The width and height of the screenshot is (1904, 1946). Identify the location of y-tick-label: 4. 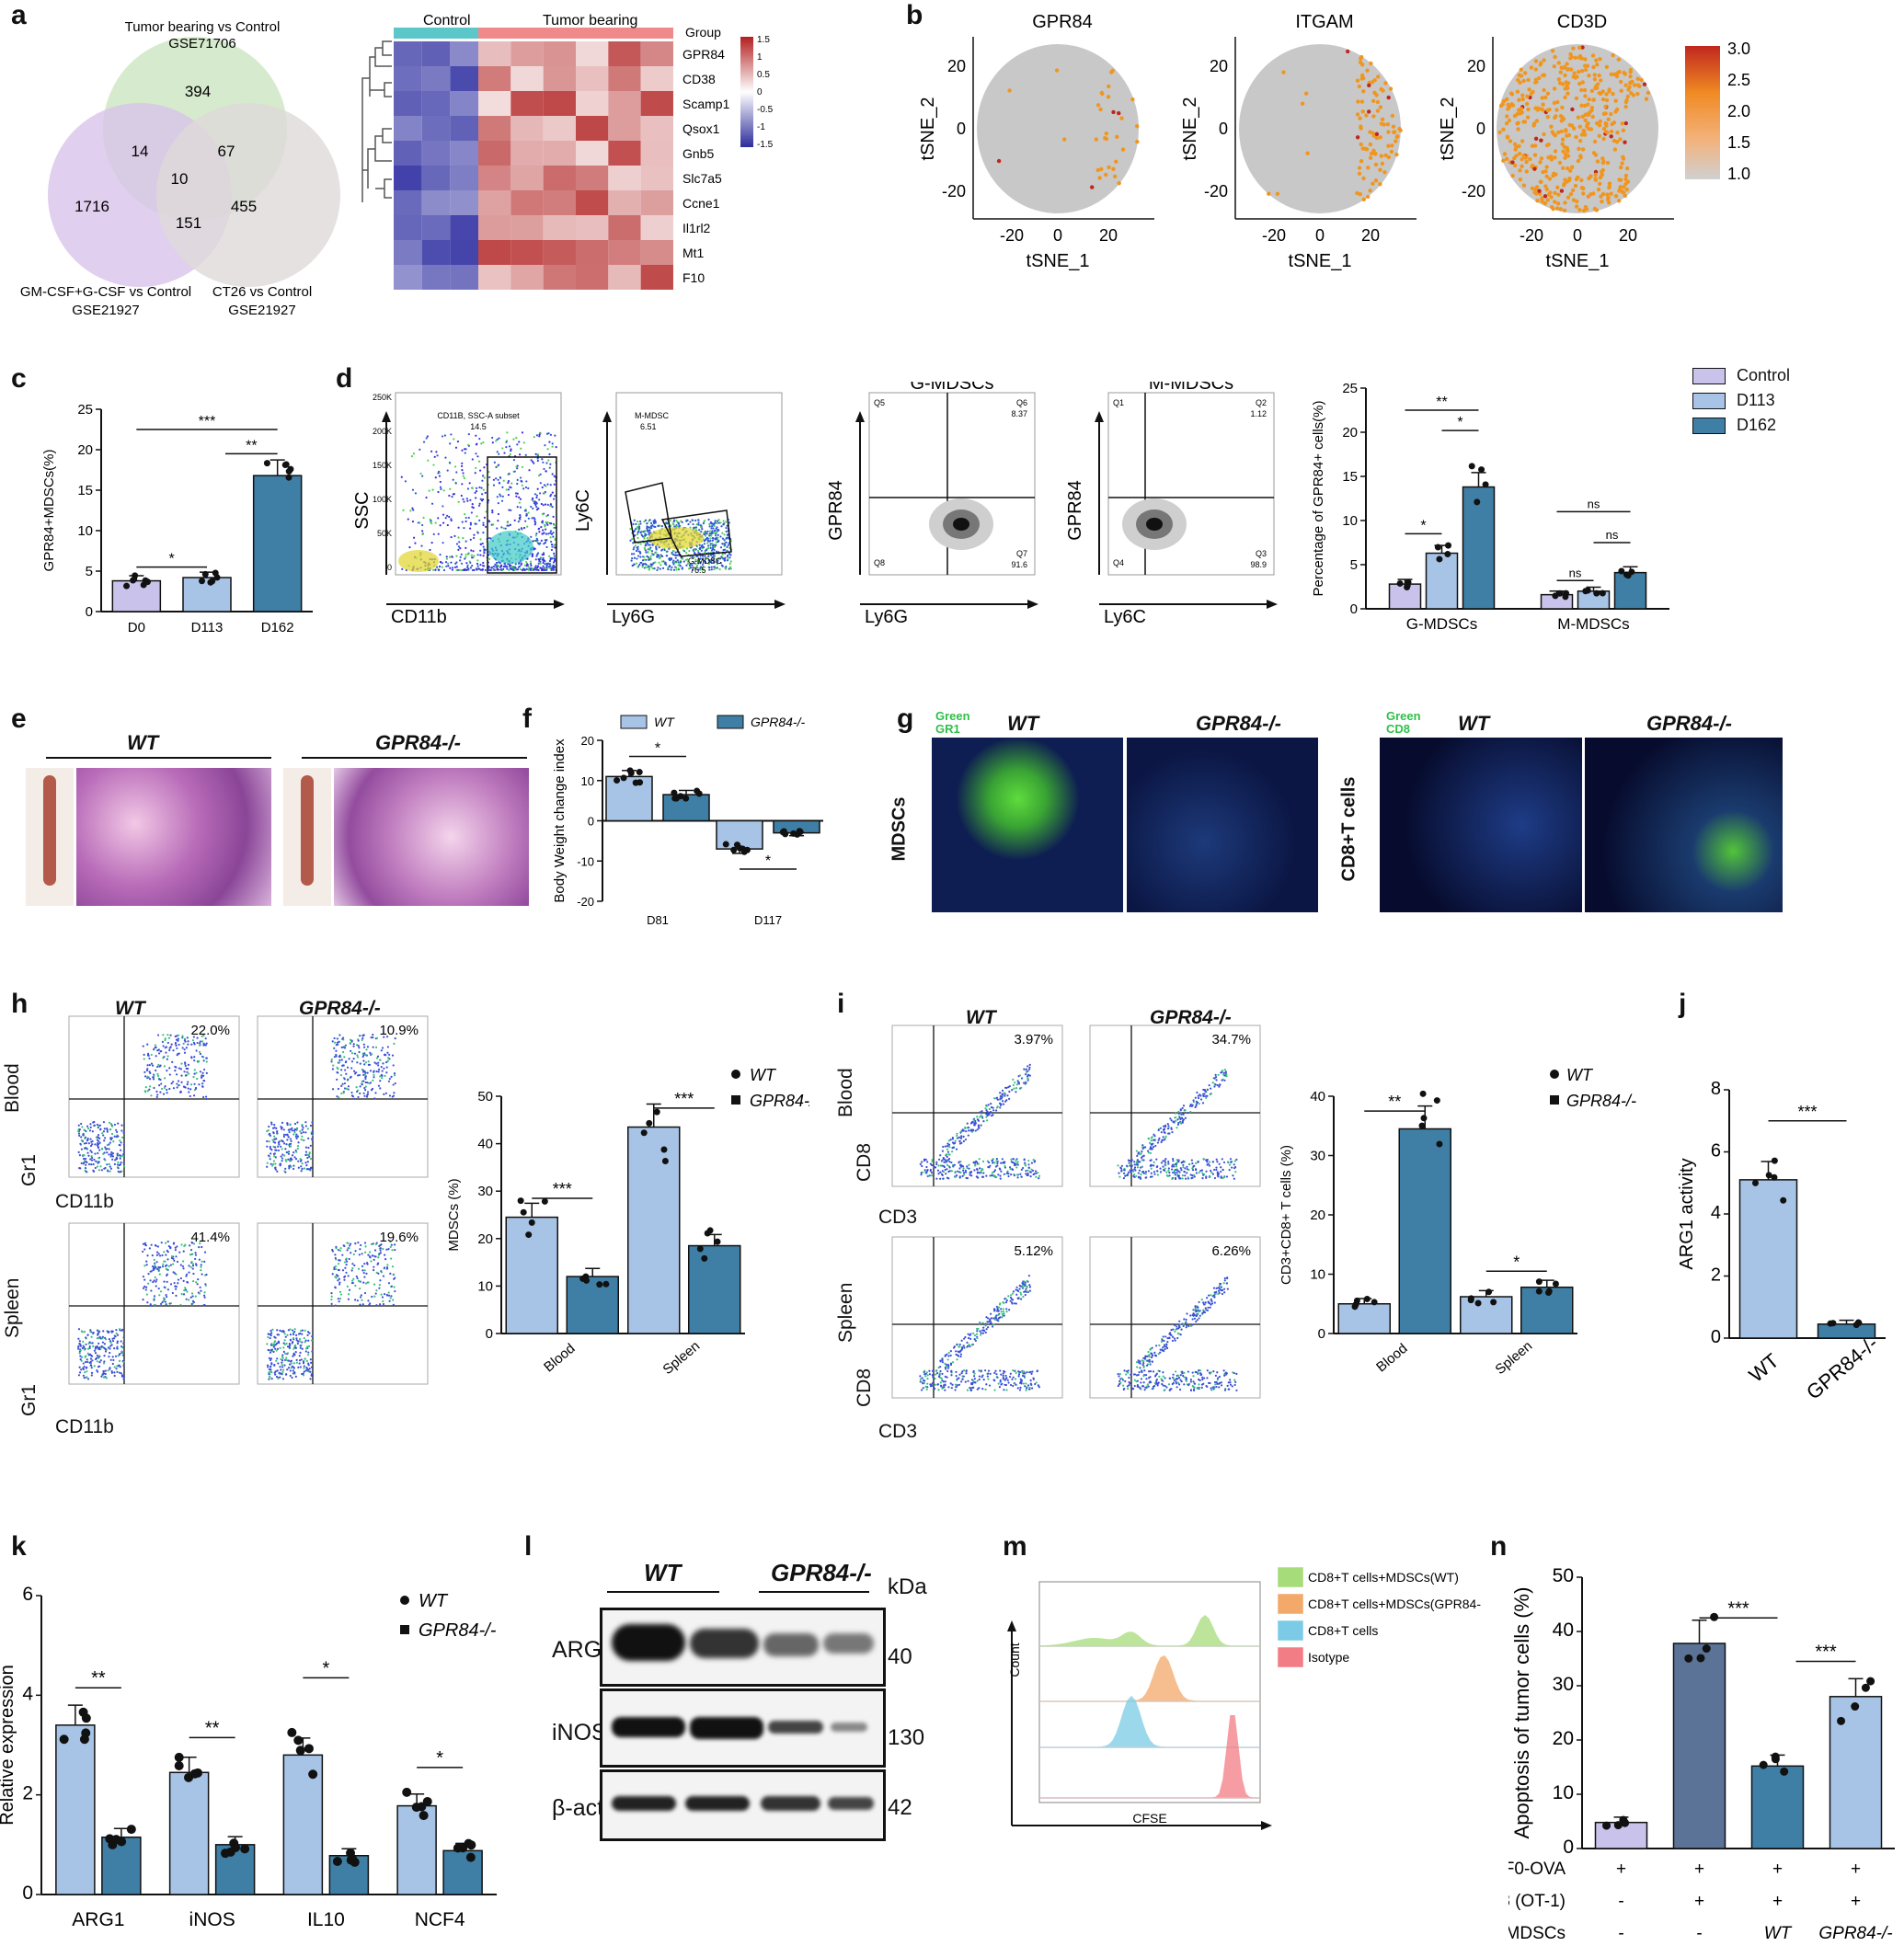
(27, 1693).